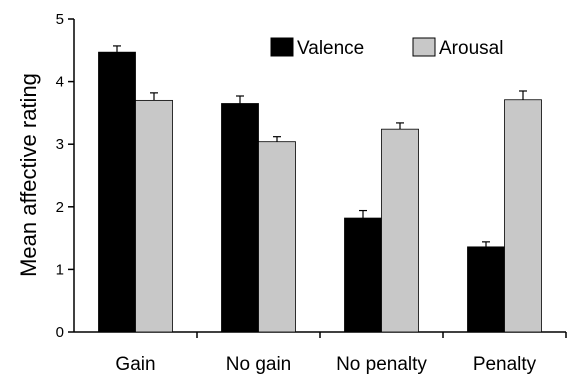  Describe the element at coordinates (135, 364) in the screenshot. I see `x-tick-label: Gain` at that location.